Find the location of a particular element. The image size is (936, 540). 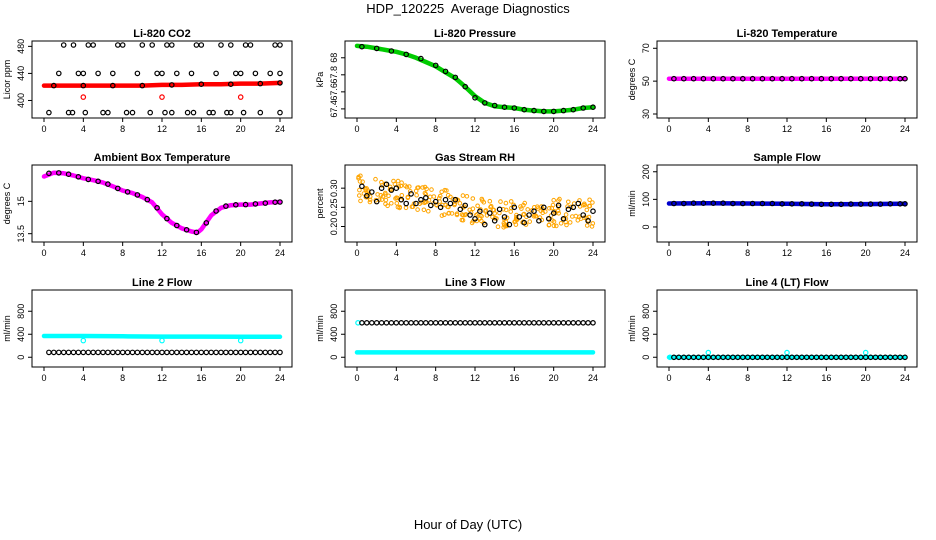

y-axis-label: ml/min is located at coordinates (320, 328).